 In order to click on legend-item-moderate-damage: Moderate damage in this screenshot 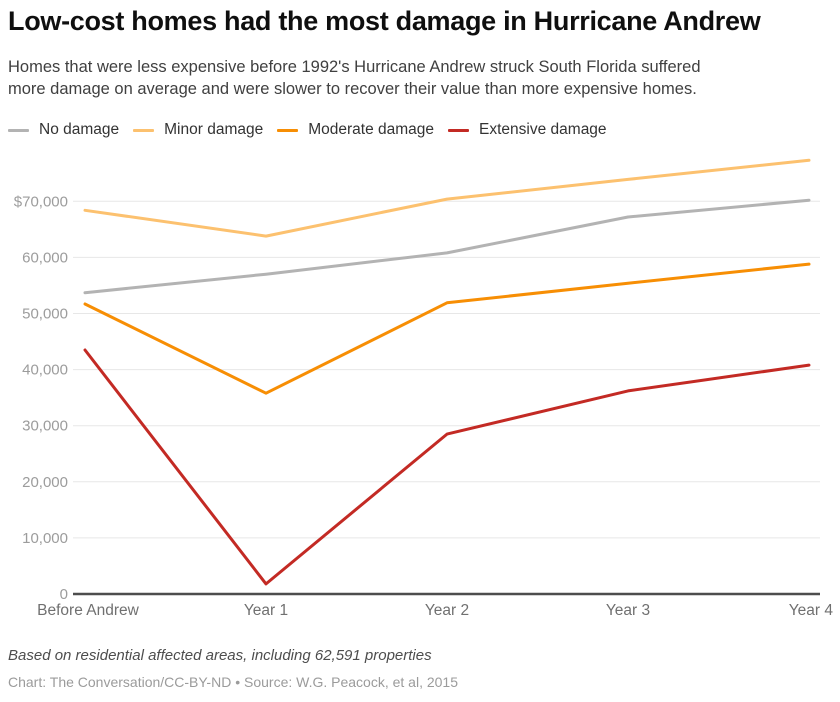, I will do `click(355, 130)`.